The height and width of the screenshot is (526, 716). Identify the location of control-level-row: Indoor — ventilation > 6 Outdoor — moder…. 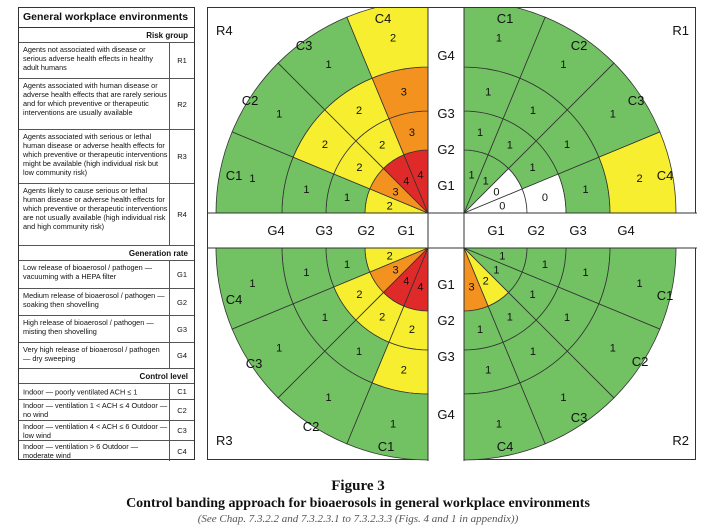
(106, 451).